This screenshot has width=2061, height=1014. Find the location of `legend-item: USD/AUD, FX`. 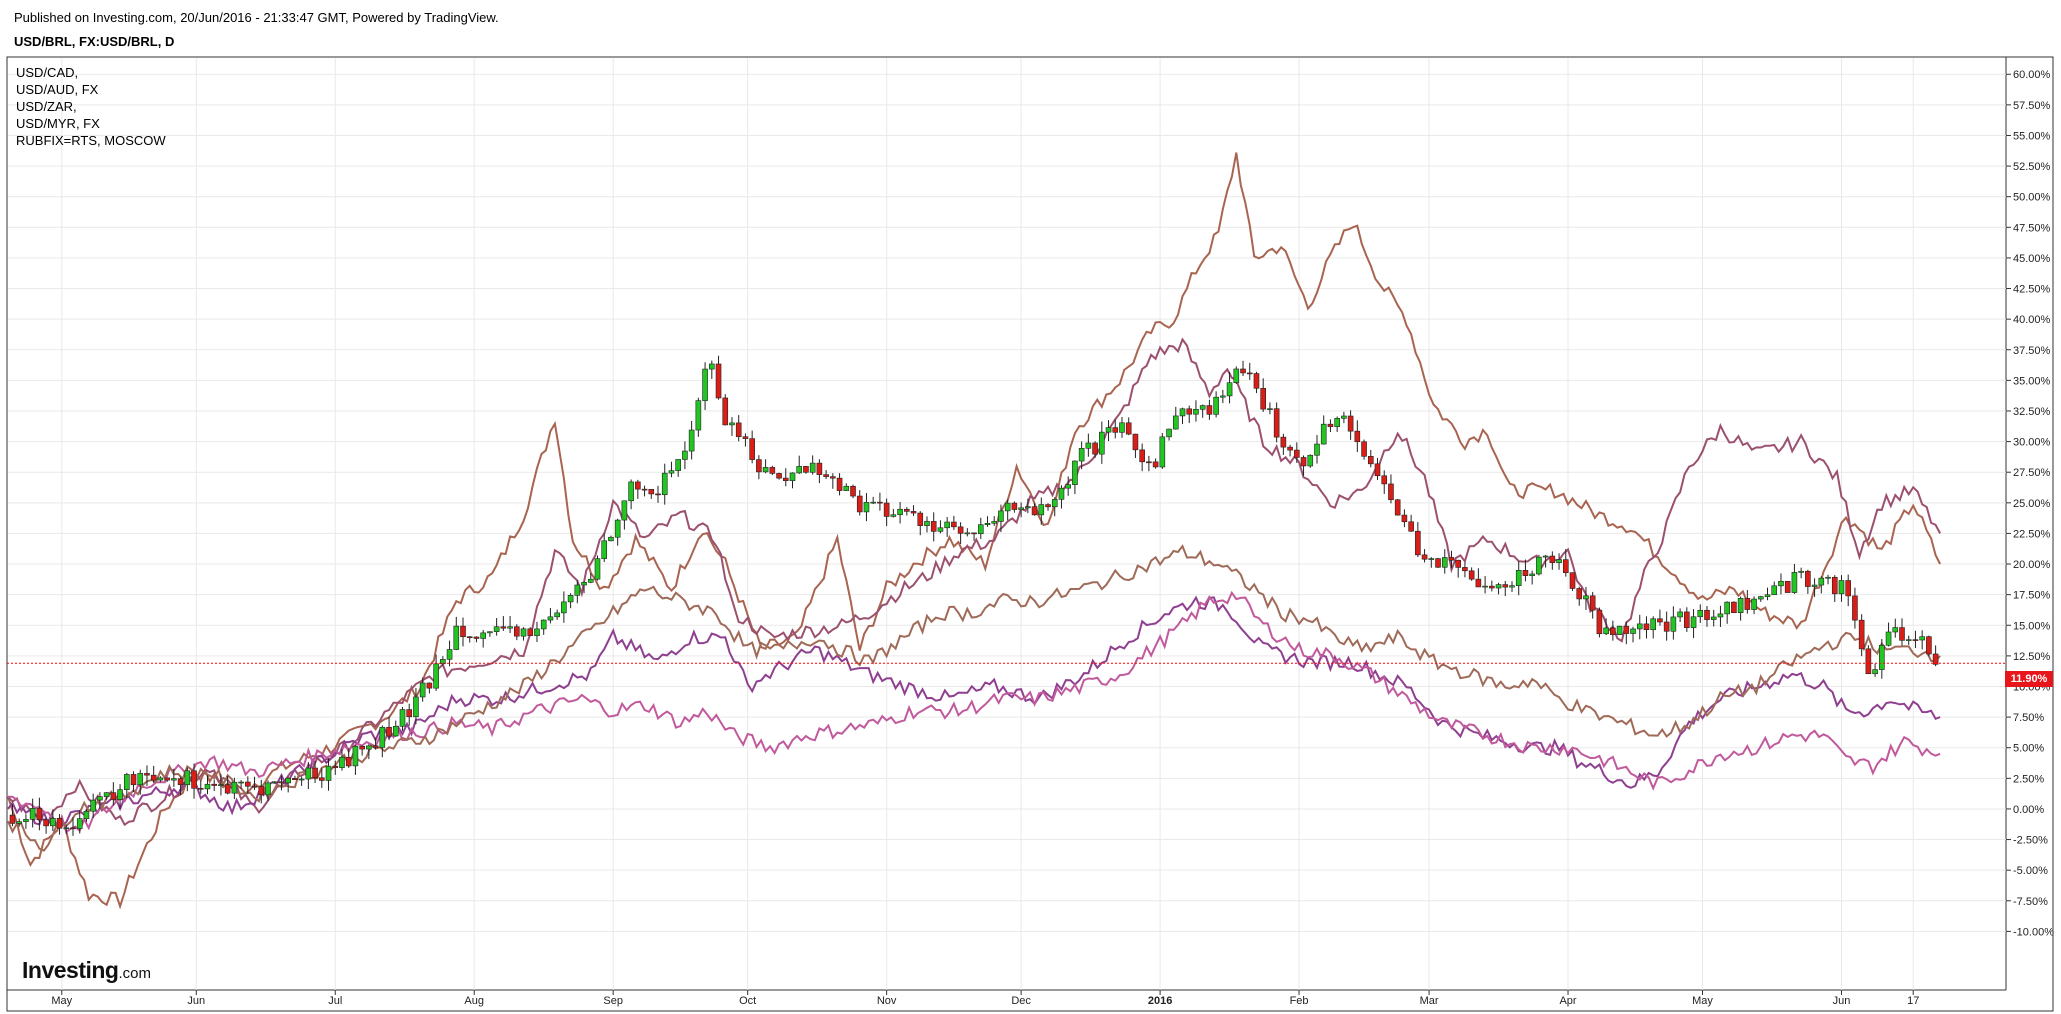

legend-item: USD/AUD, FX is located at coordinates (57, 89).